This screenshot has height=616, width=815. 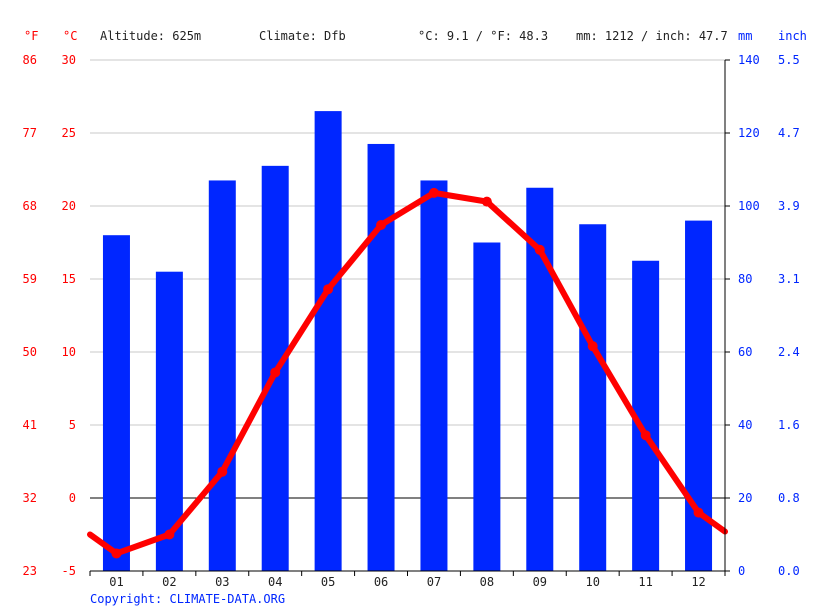 I want to click on y-right-inch-label: 5.5, so click(x=789, y=60).